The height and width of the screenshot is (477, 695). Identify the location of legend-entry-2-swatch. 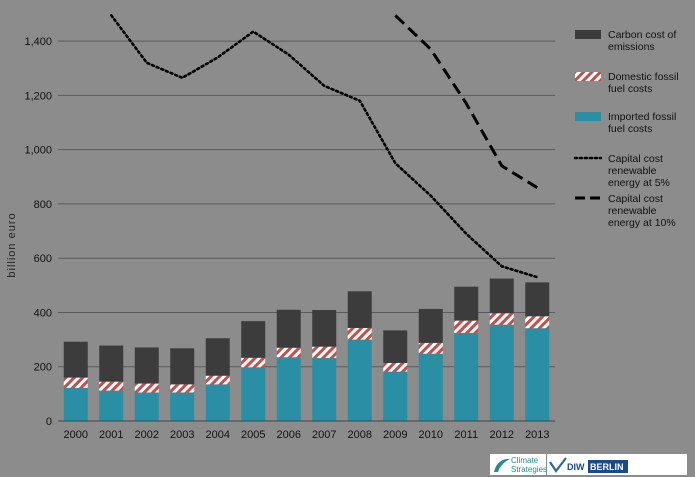
(588, 116).